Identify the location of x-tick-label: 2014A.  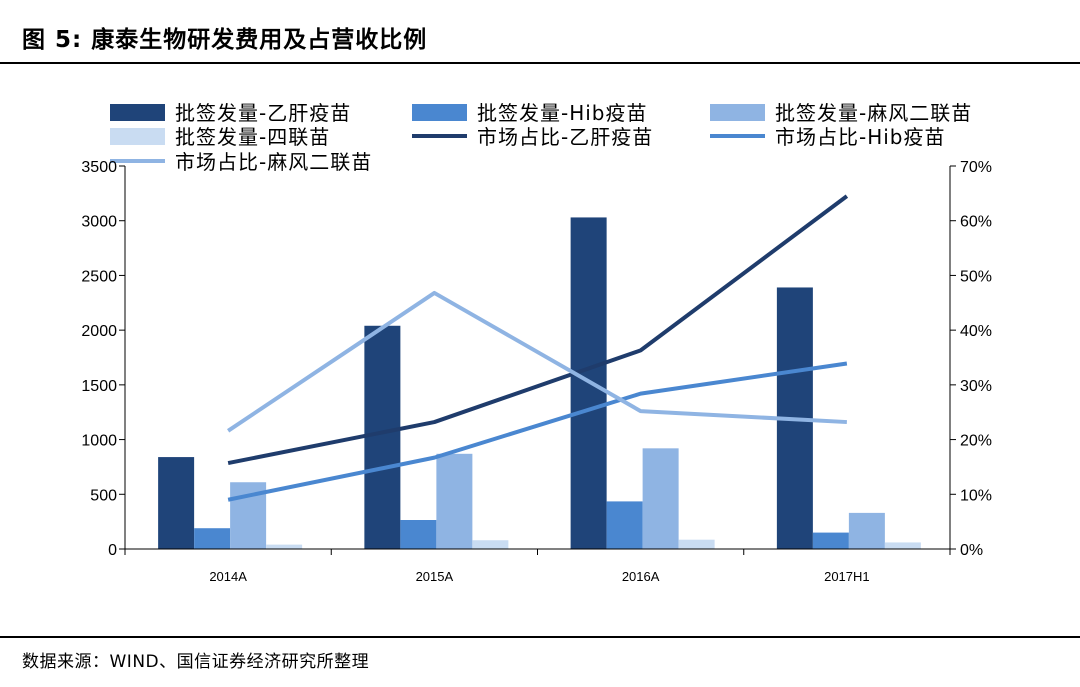
(228, 576).